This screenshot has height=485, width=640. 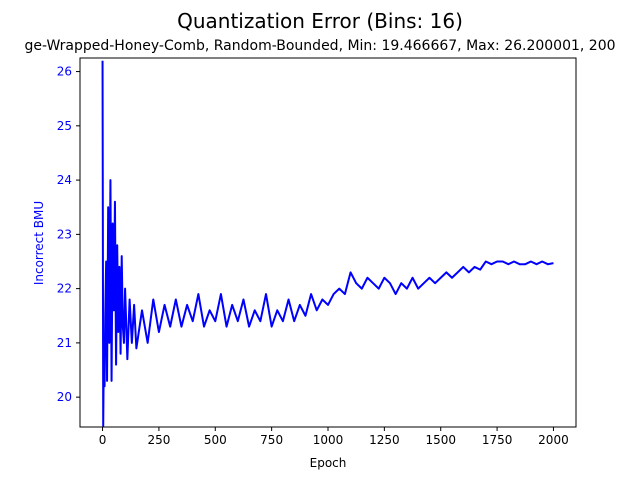 I want to click on y-tick-label: 25, so click(x=64, y=126).